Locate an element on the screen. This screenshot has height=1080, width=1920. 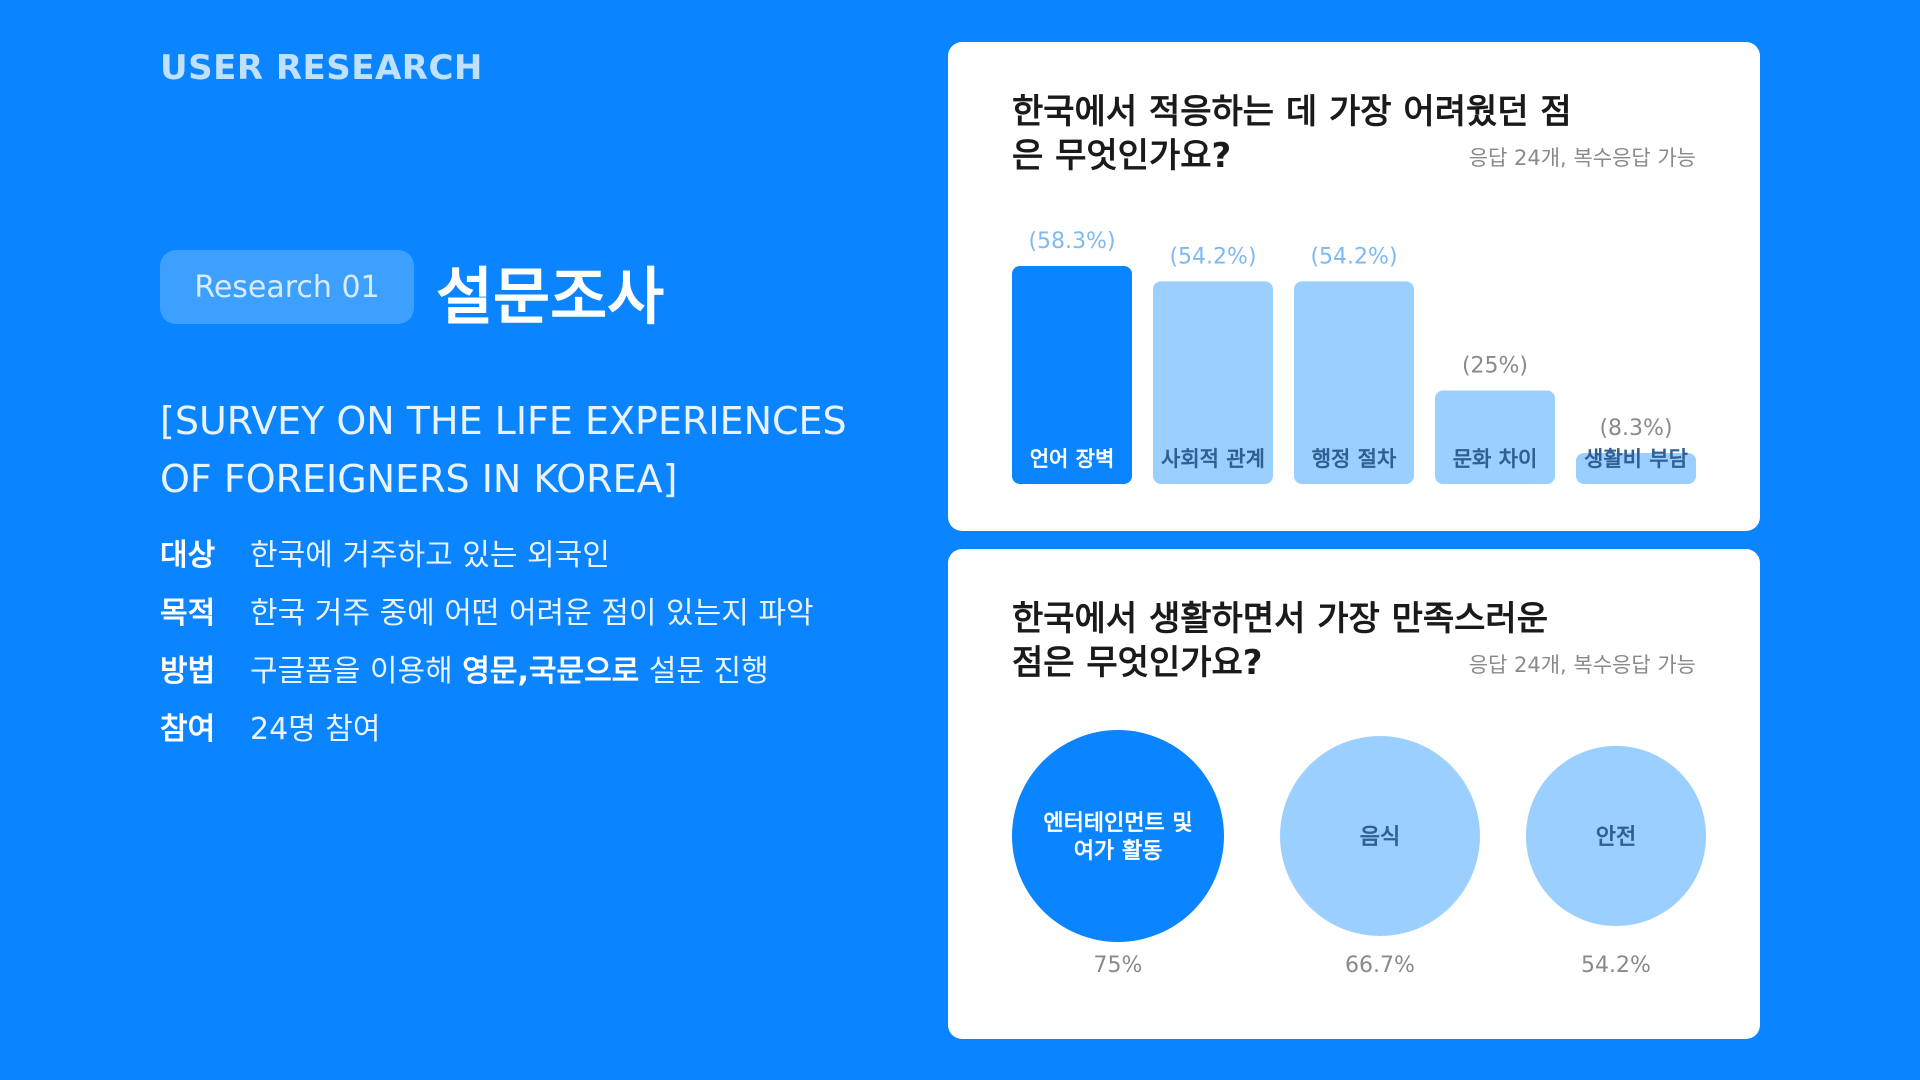
bar-value-label-4: (25%) is located at coordinates (1495, 366).